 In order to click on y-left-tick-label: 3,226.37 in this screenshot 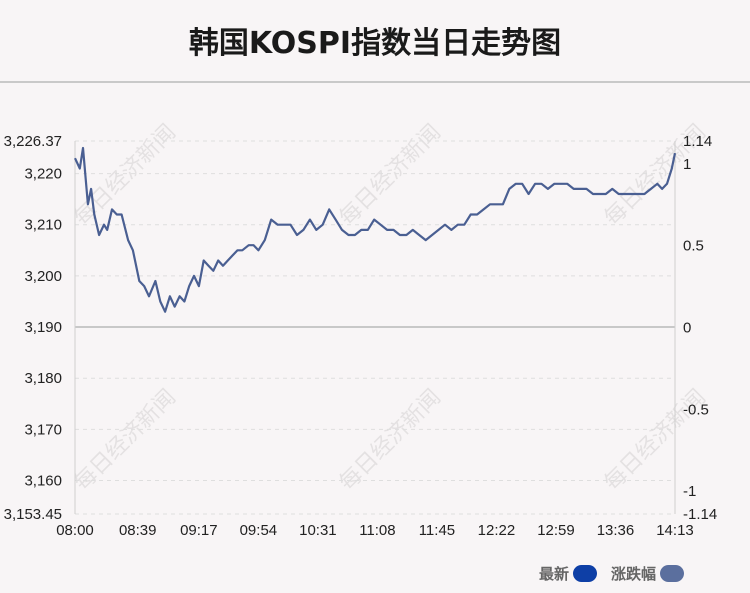, I will do `click(33, 141)`.